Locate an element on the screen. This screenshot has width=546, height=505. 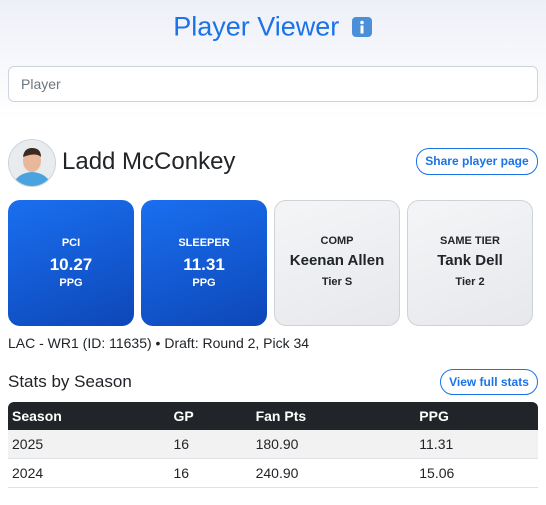
card-label: PCI is located at coordinates (71, 243).